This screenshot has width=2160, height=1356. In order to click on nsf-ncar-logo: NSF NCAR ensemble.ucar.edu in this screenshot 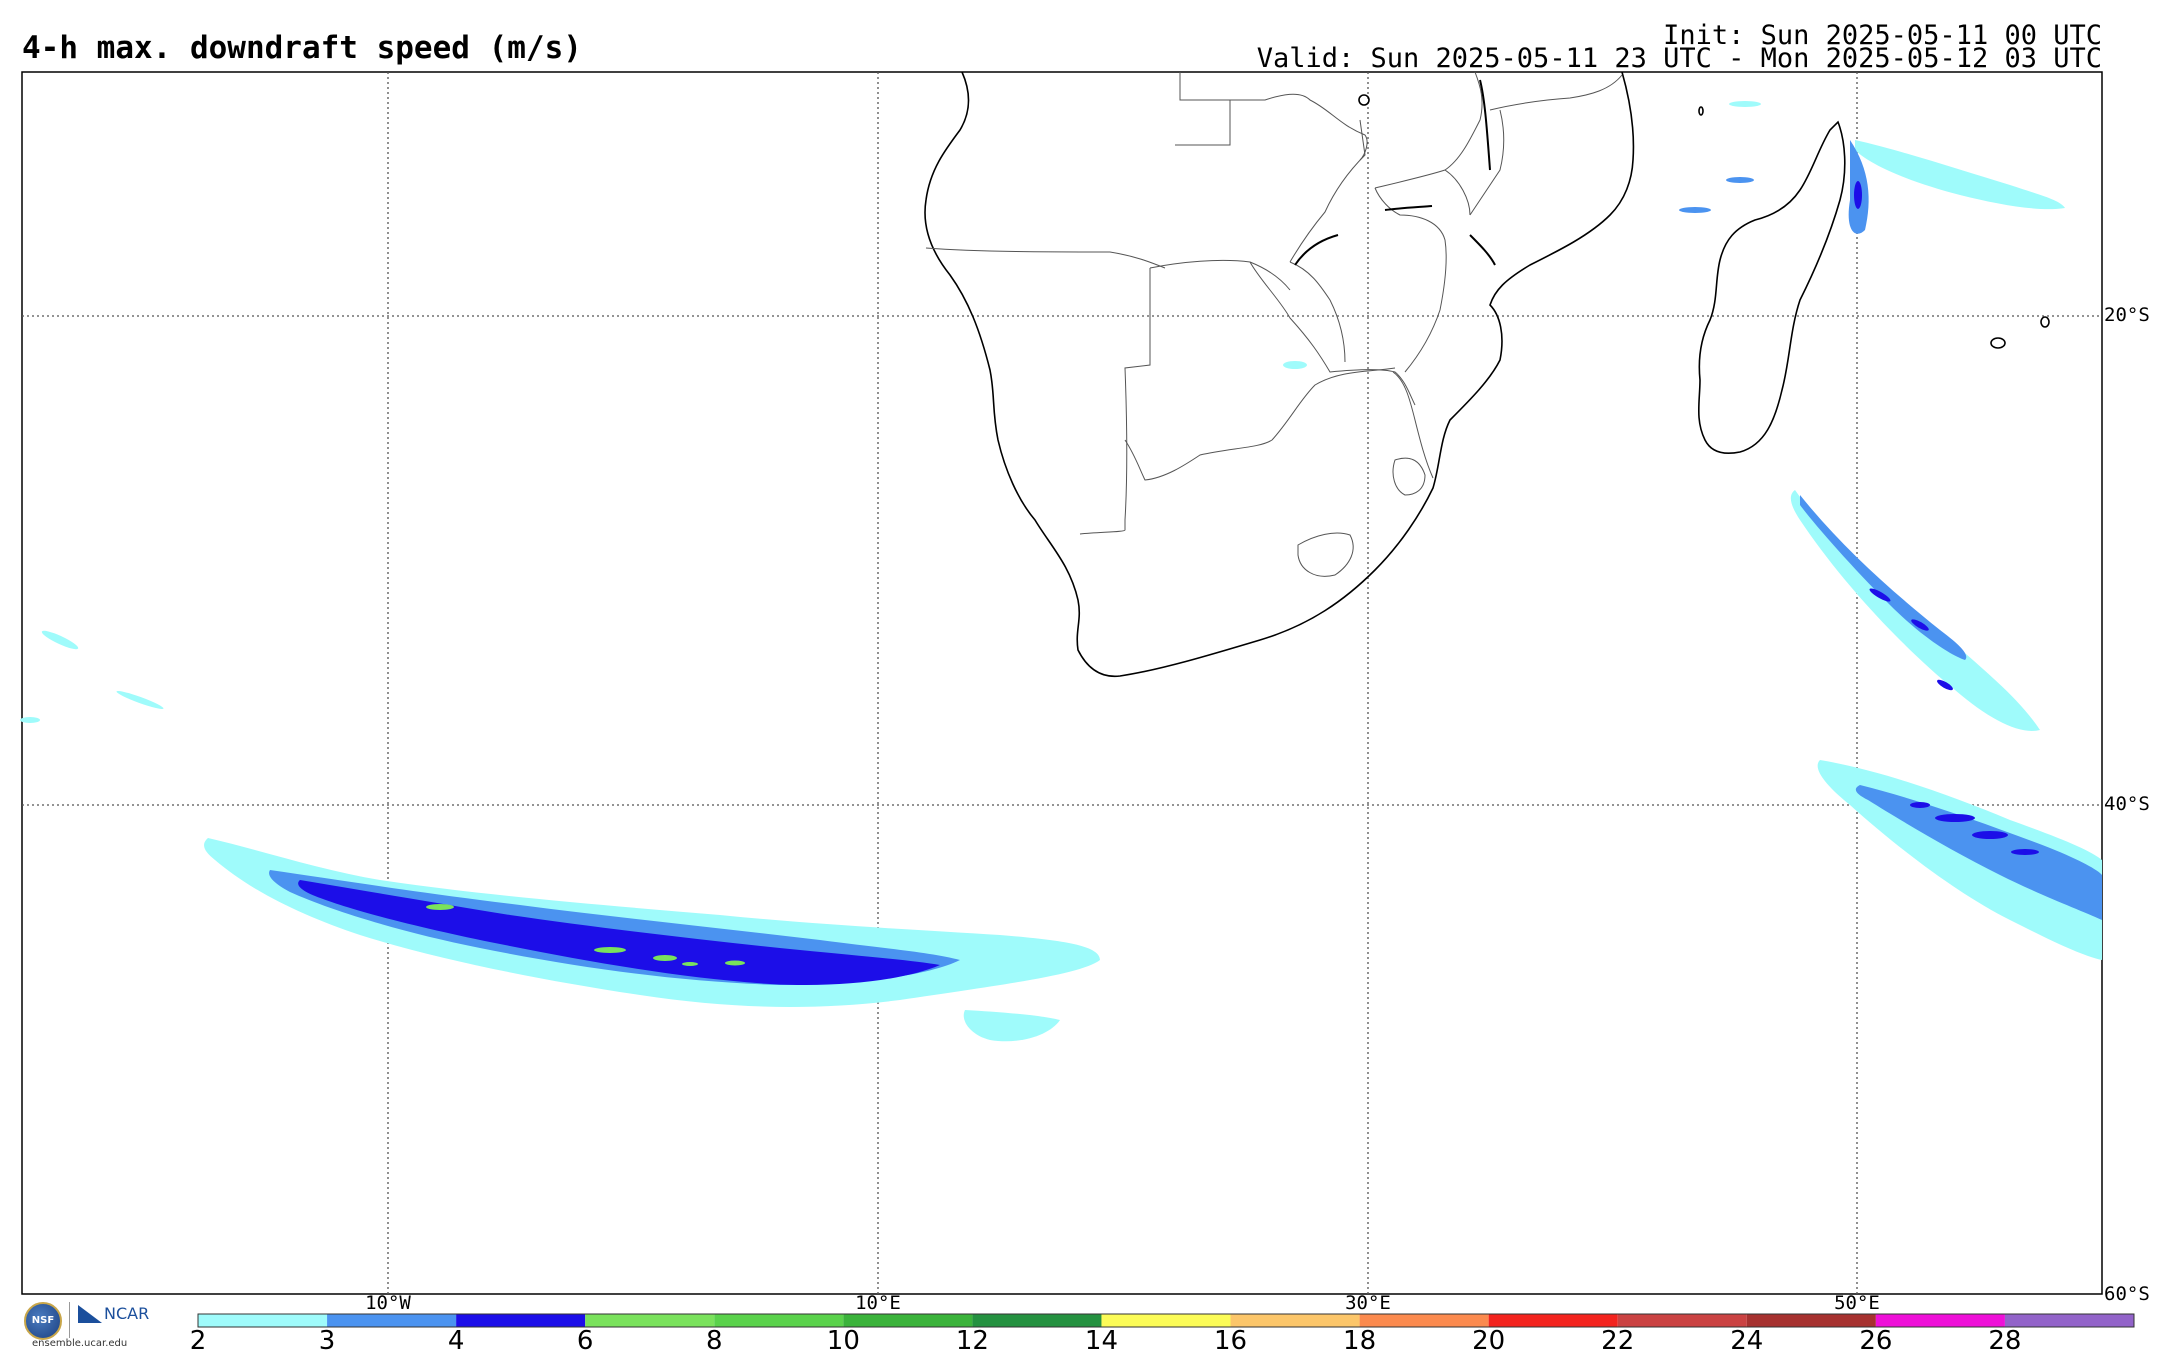, I will do `click(92, 1326)`.